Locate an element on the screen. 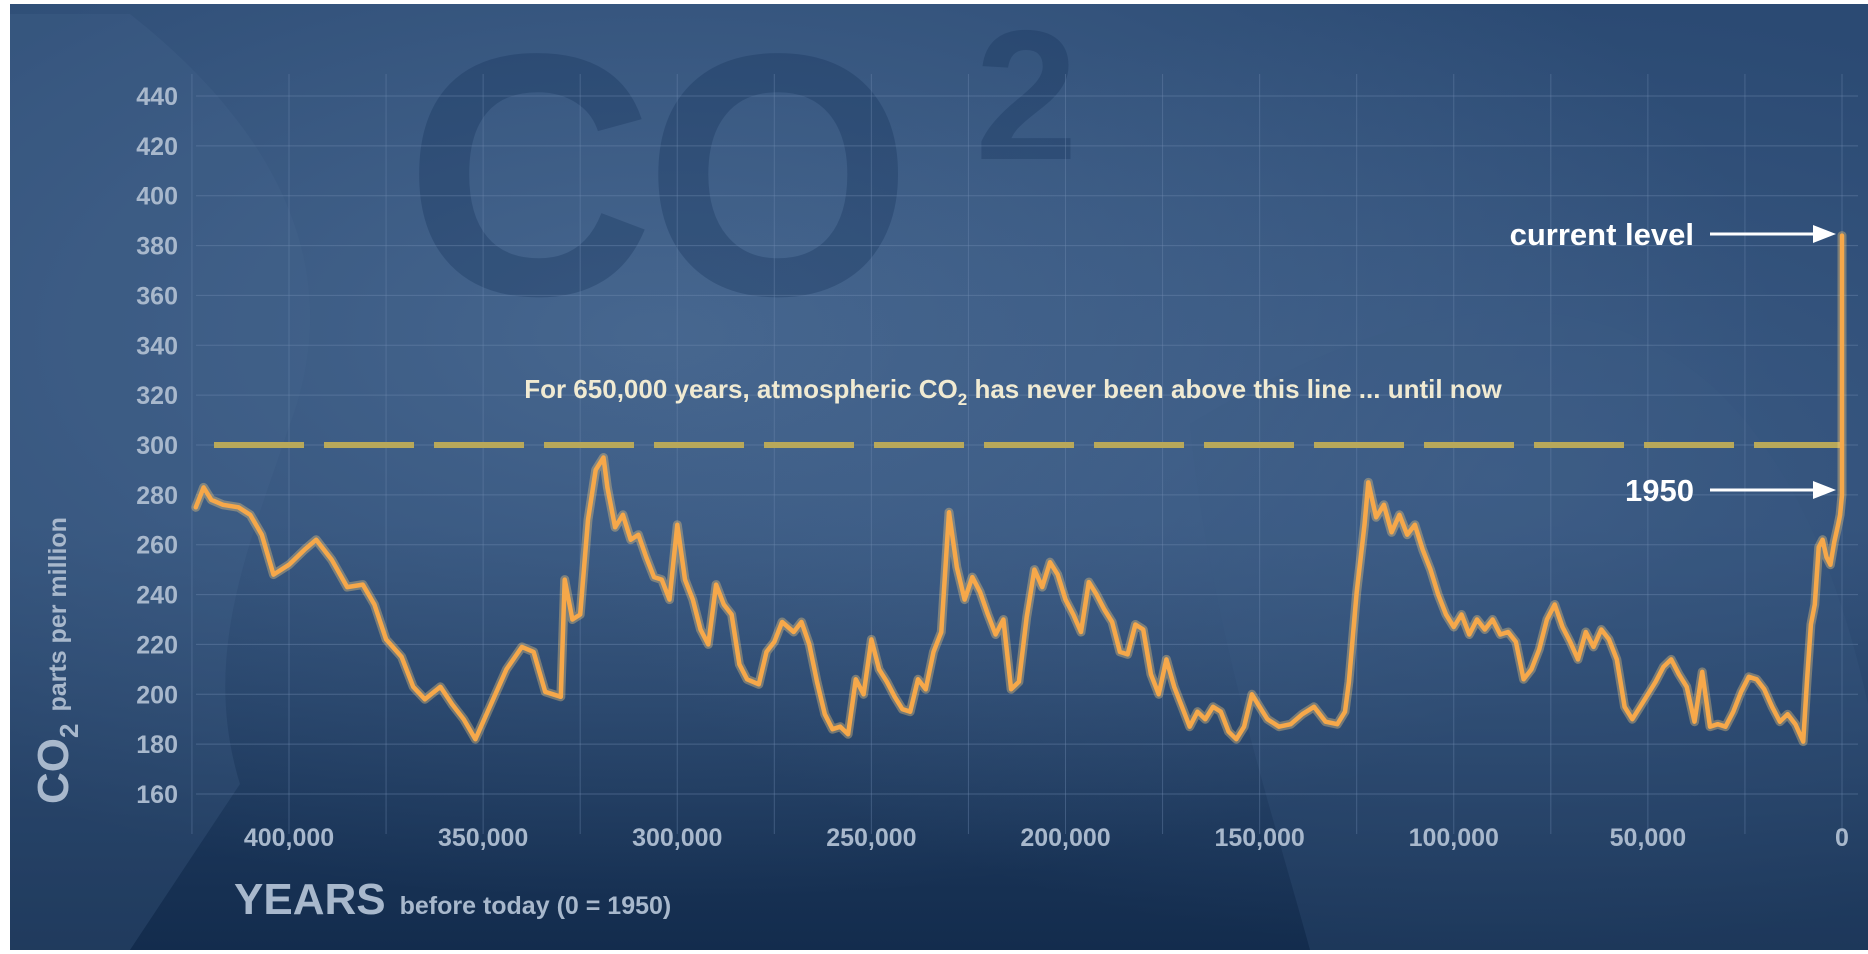 The width and height of the screenshot is (1868, 954). y-tick-label-380: 380 is located at coordinates (157, 247).